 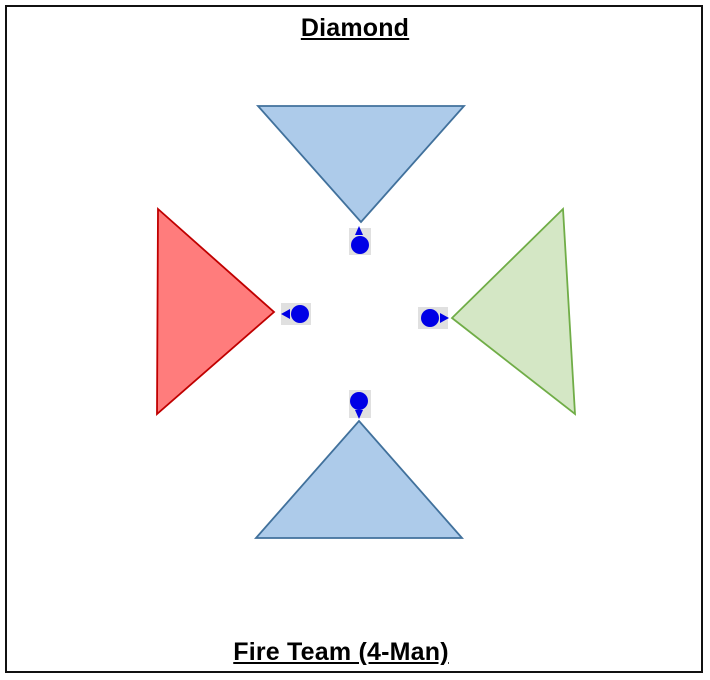 What do you see at coordinates (355, 28) in the screenshot?
I see `diagram-title: Diamond` at bounding box center [355, 28].